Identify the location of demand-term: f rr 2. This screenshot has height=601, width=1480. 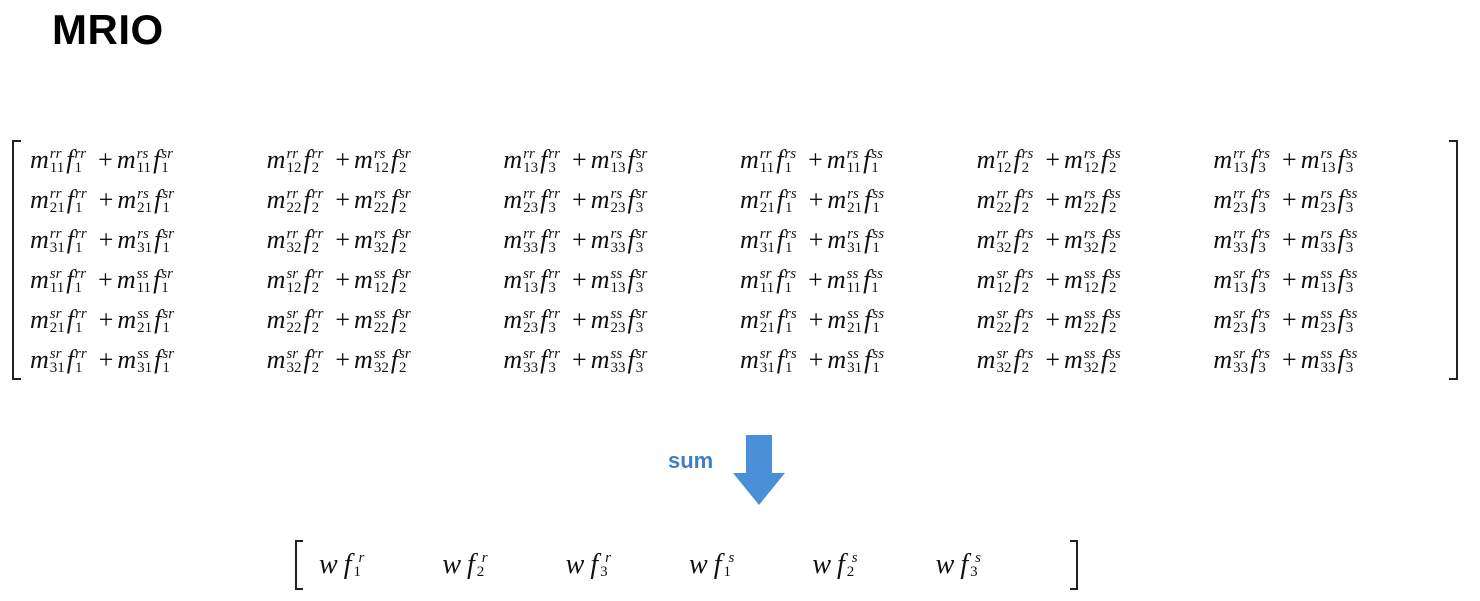
(314, 280).